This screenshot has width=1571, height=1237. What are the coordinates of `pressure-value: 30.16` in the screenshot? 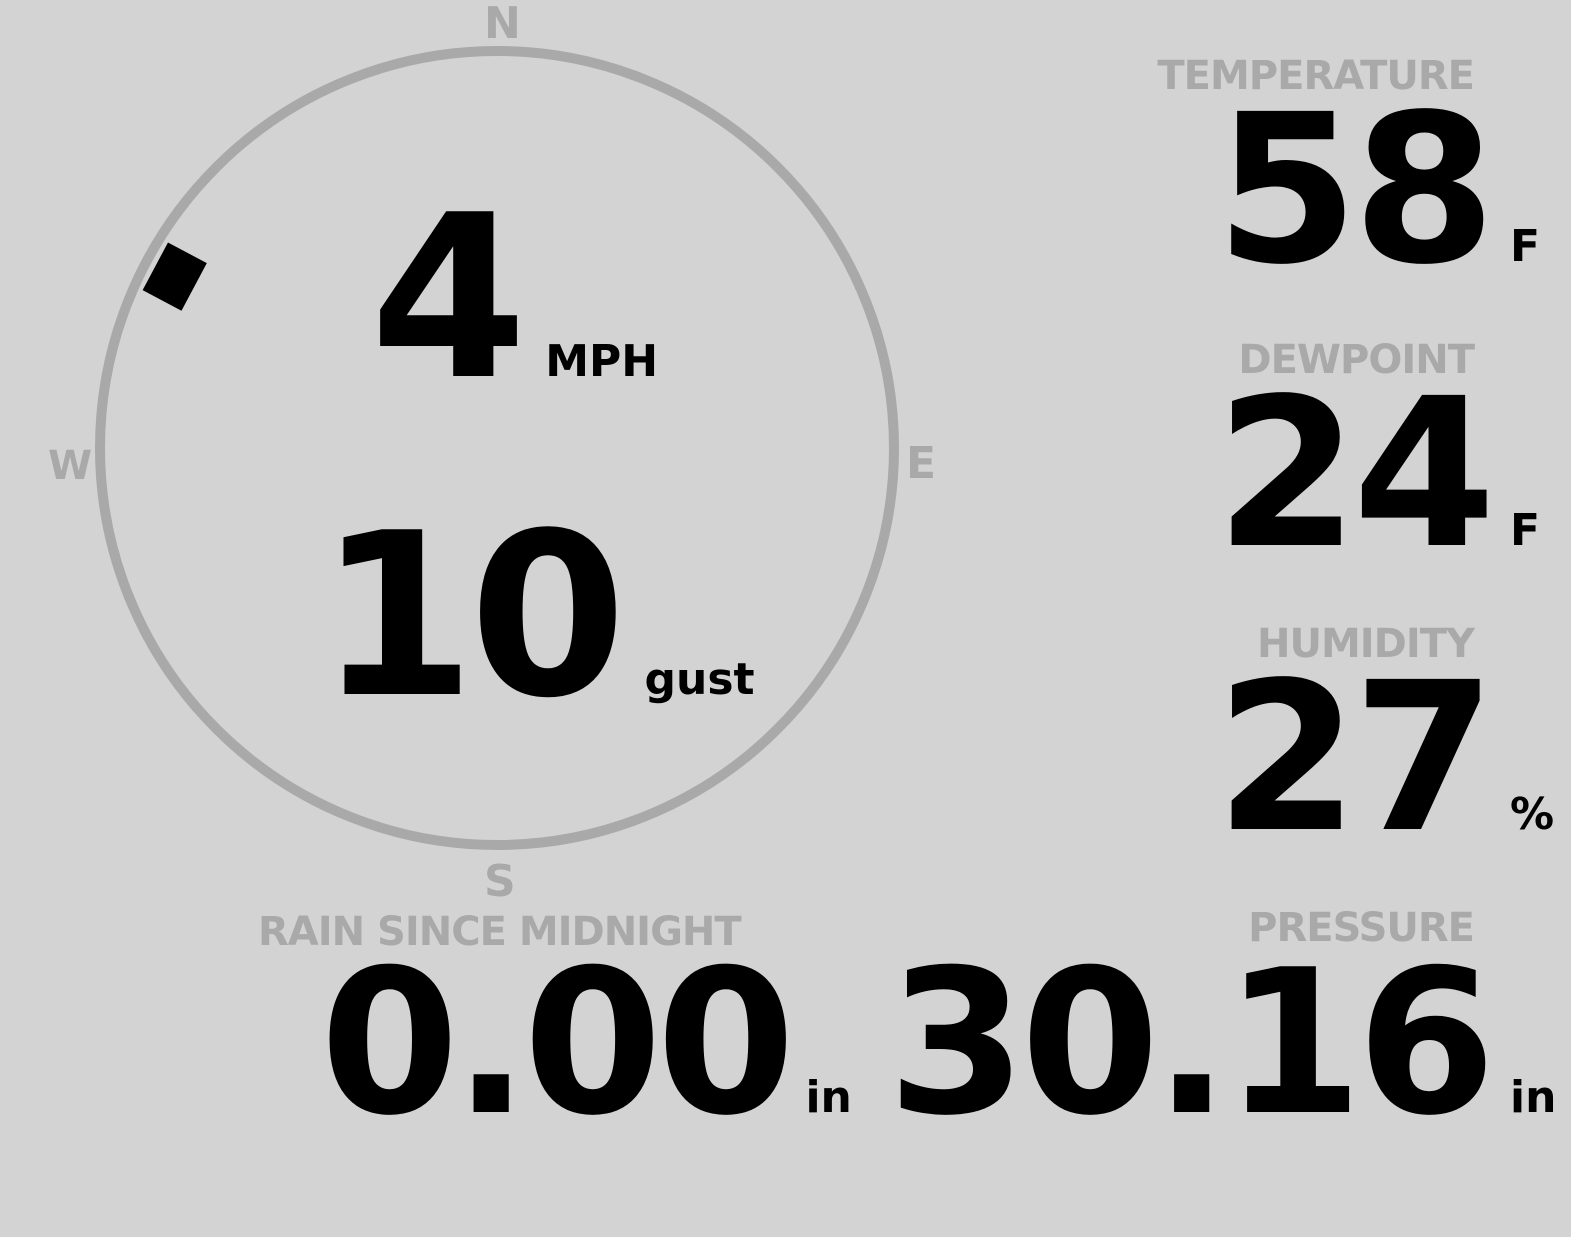 It's located at (1191, 1043).